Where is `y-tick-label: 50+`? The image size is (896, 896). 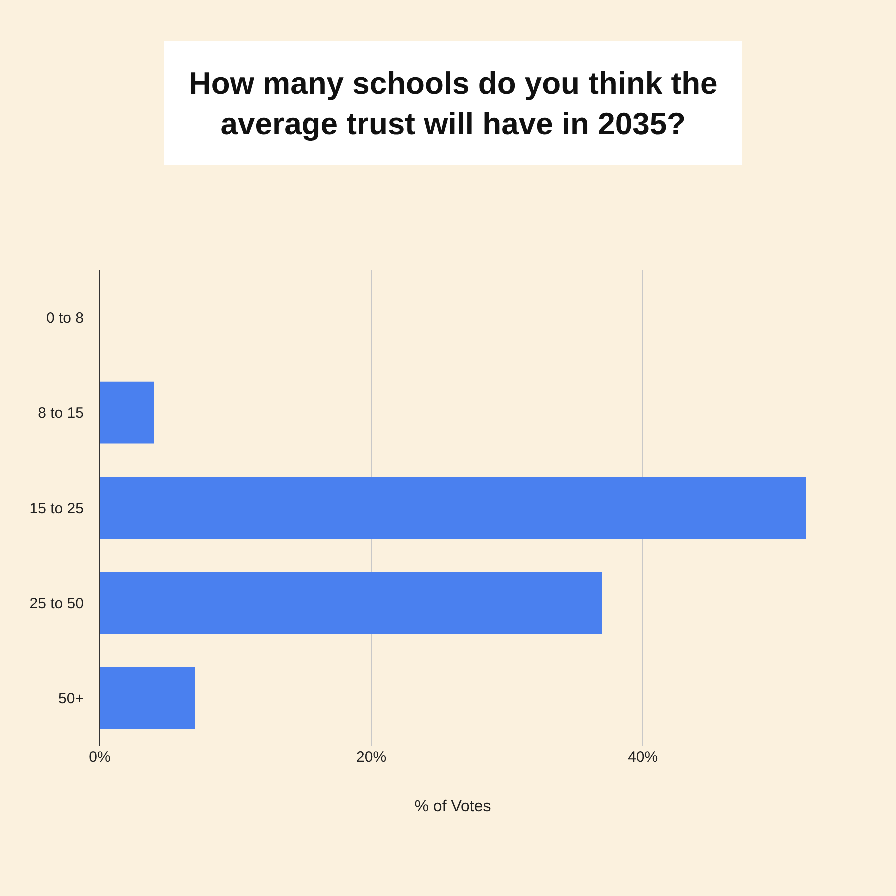 y-tick-label: 50+ is located at coordinates (71, 699).